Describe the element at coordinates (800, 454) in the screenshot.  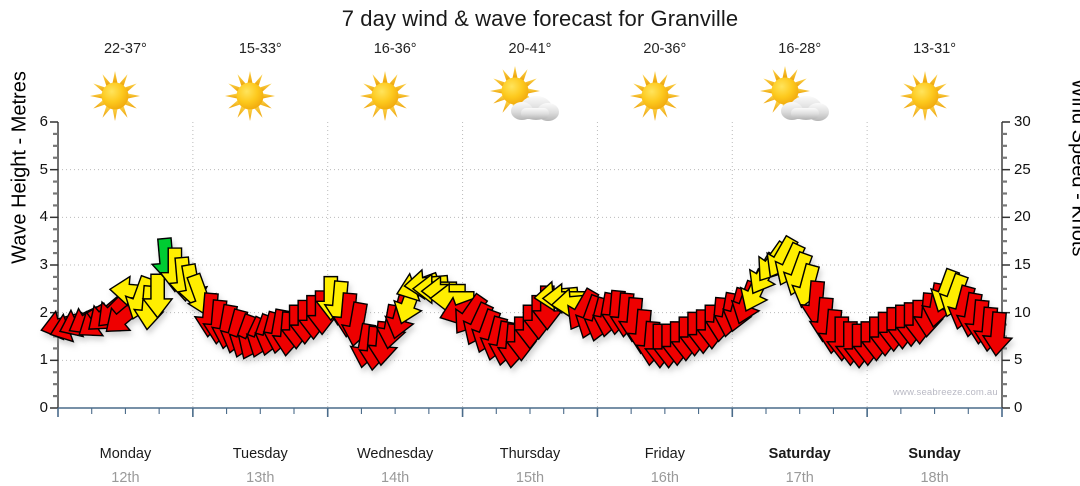
I see `day-name-saturday: Saturday` at that location.